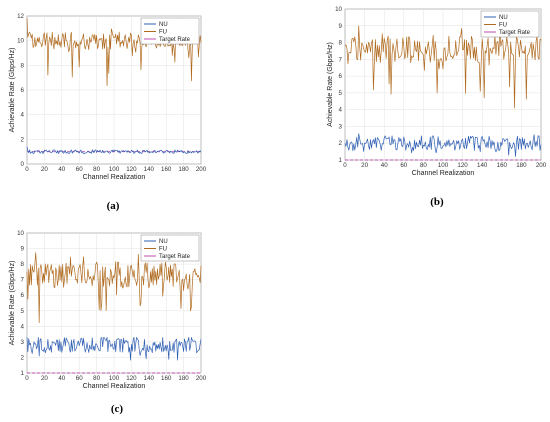  Describe the element at coordinates (117, 409) in the screenshot. I see `panel-caption: (c)` at that location.